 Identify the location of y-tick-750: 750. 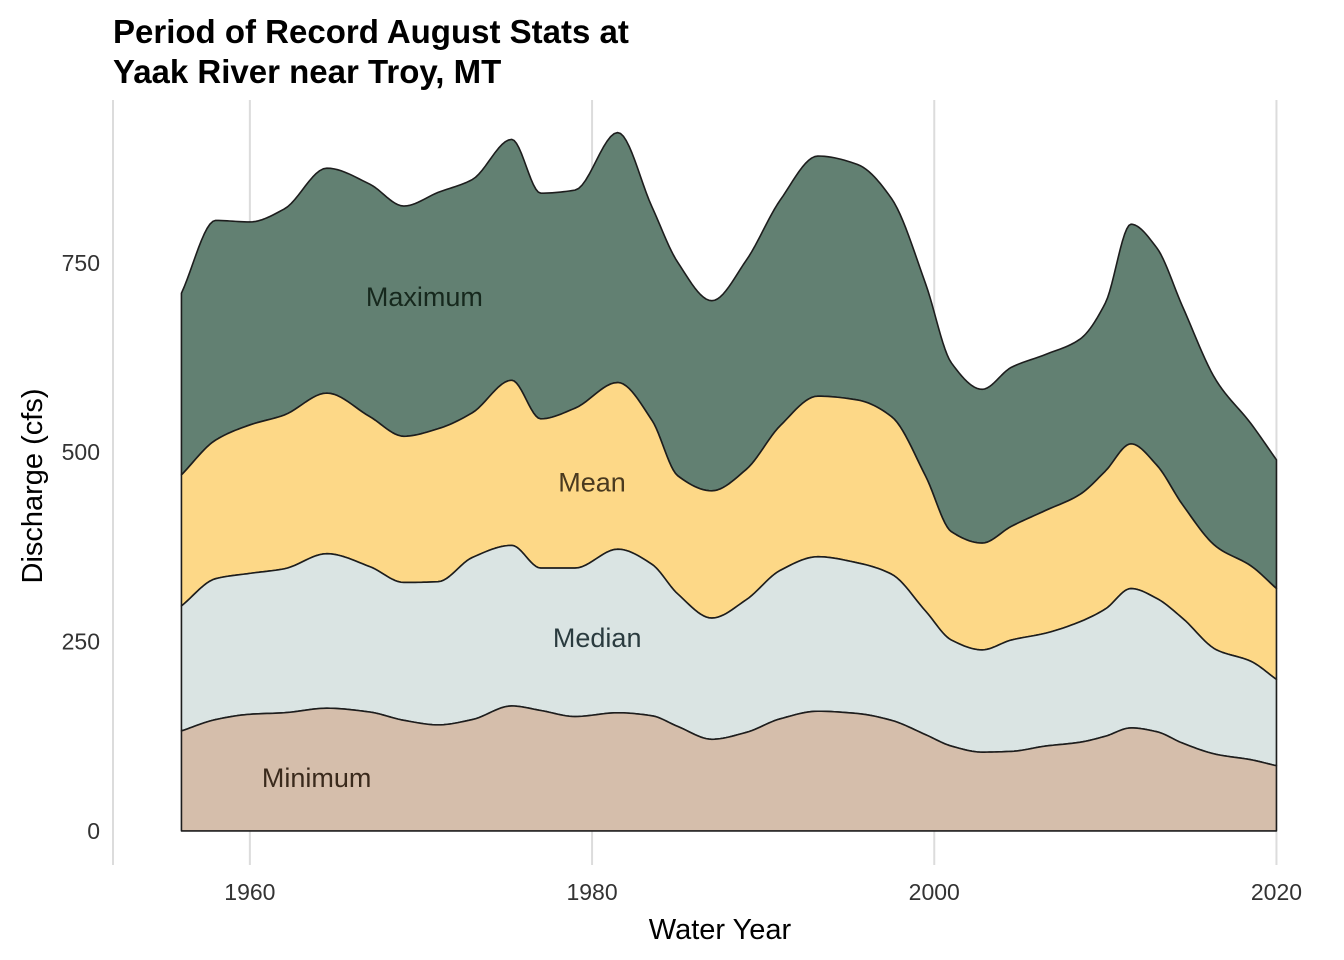
(81, 263).